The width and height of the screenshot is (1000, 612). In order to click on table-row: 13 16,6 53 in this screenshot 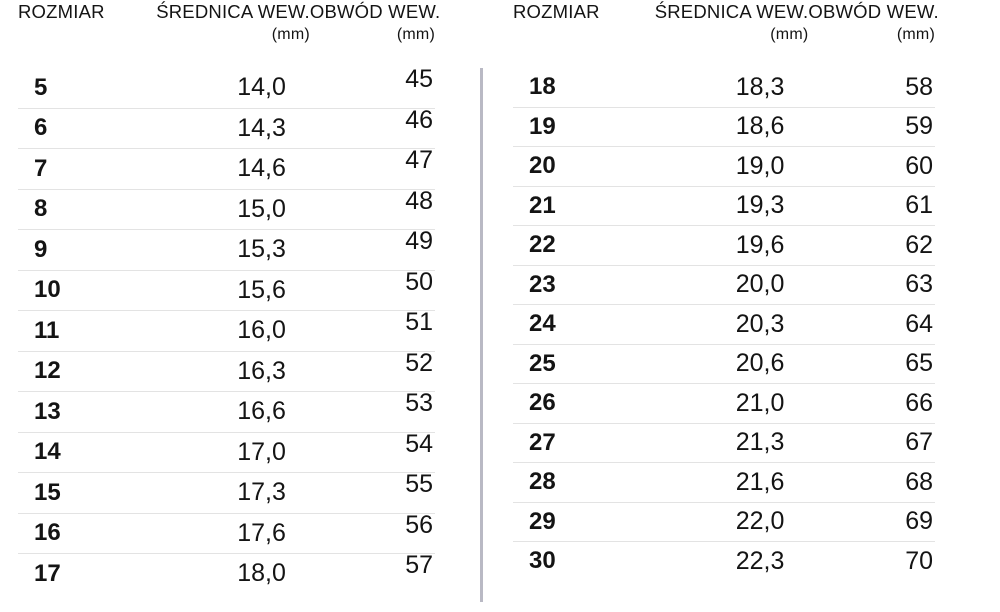, I will do `click(226, 411)`.